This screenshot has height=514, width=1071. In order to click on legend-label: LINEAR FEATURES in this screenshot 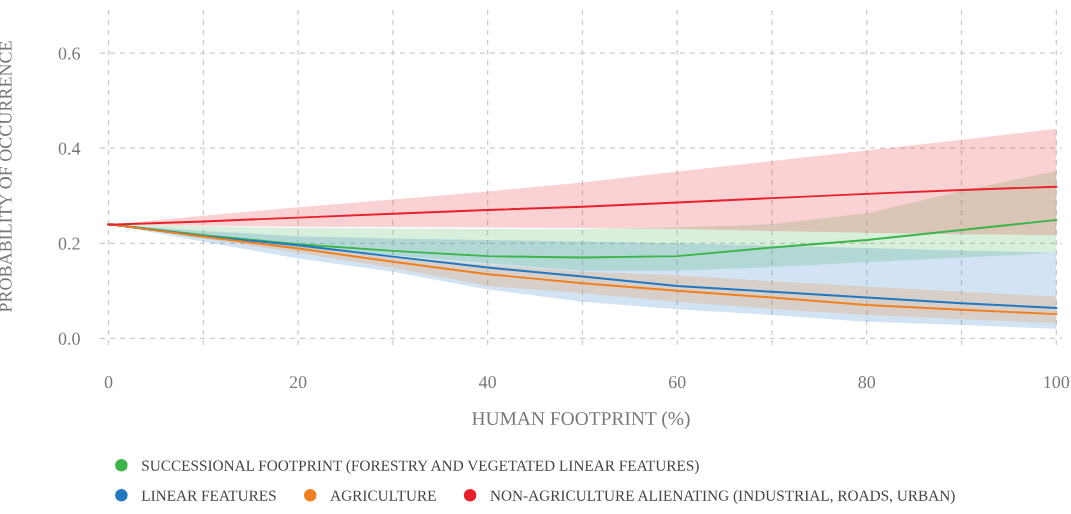, I will do `click(208, 495)`.